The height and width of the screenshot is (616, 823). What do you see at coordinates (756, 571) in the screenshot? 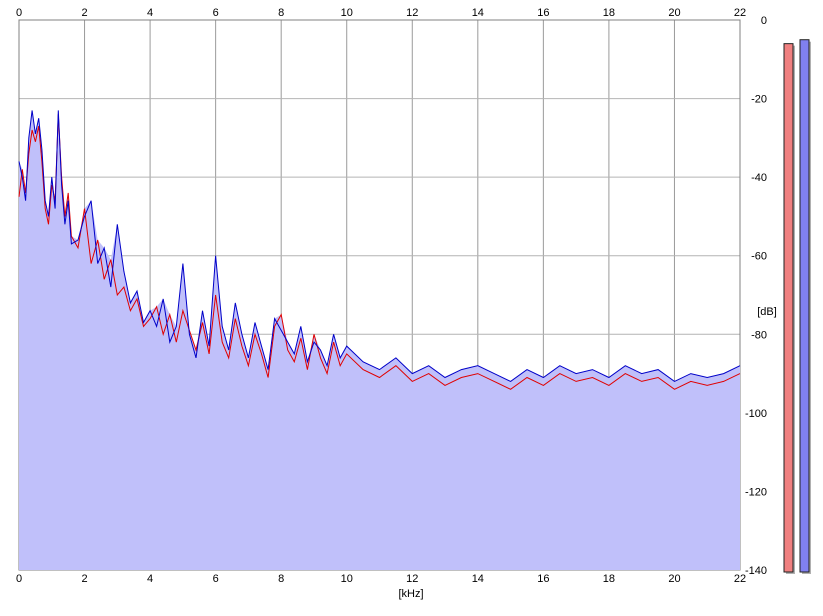
I see `y-tick-label: -140` at bounding box center [756, 571].